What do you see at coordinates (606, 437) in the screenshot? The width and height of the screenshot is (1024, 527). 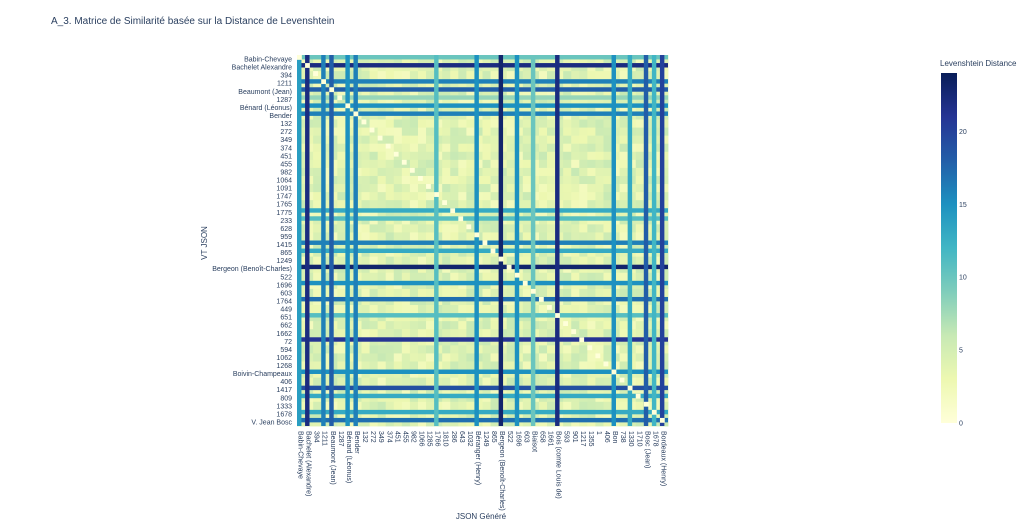 I see `x-tick-label: 406` at bounding box center [606, 437].